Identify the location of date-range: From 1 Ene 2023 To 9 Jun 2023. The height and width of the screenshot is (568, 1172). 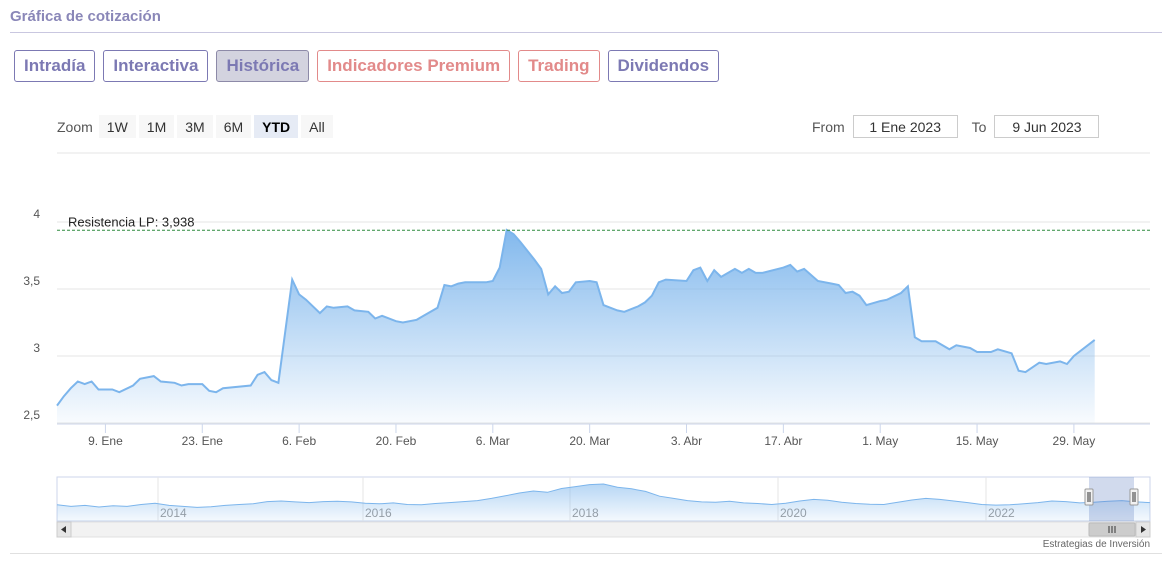
(962, 126).